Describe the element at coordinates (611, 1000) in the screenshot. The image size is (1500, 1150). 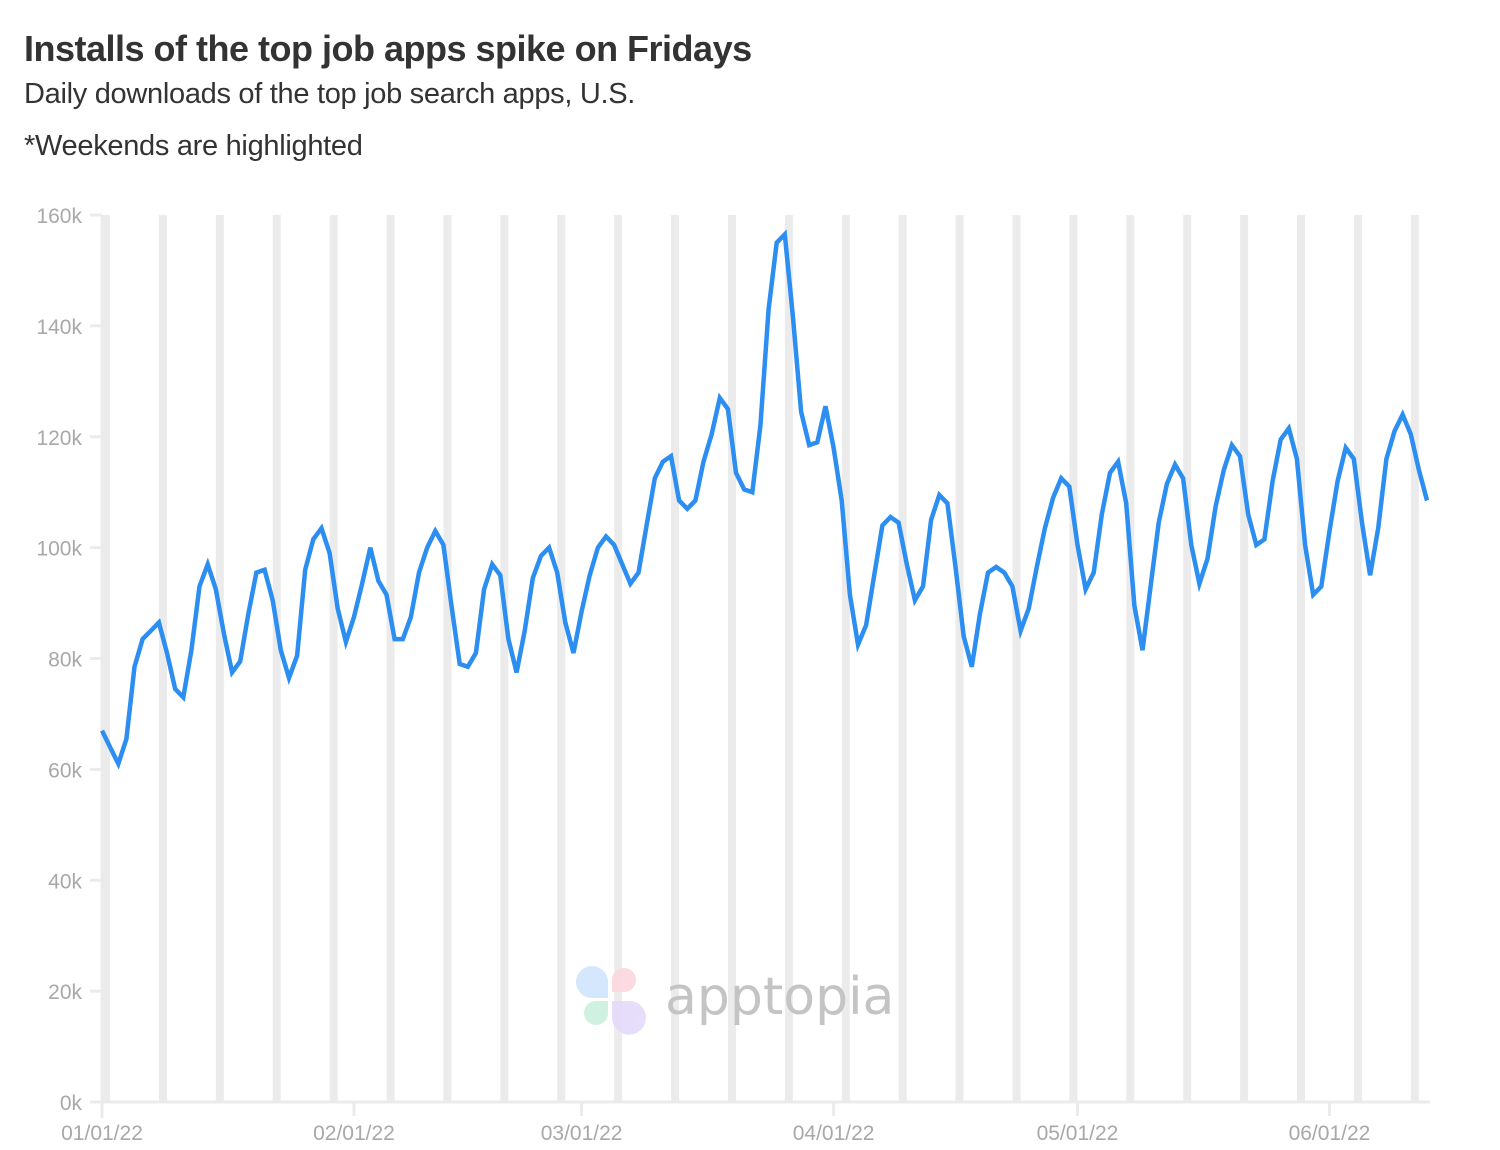
I see `apptopia-logo-icon` at that location.